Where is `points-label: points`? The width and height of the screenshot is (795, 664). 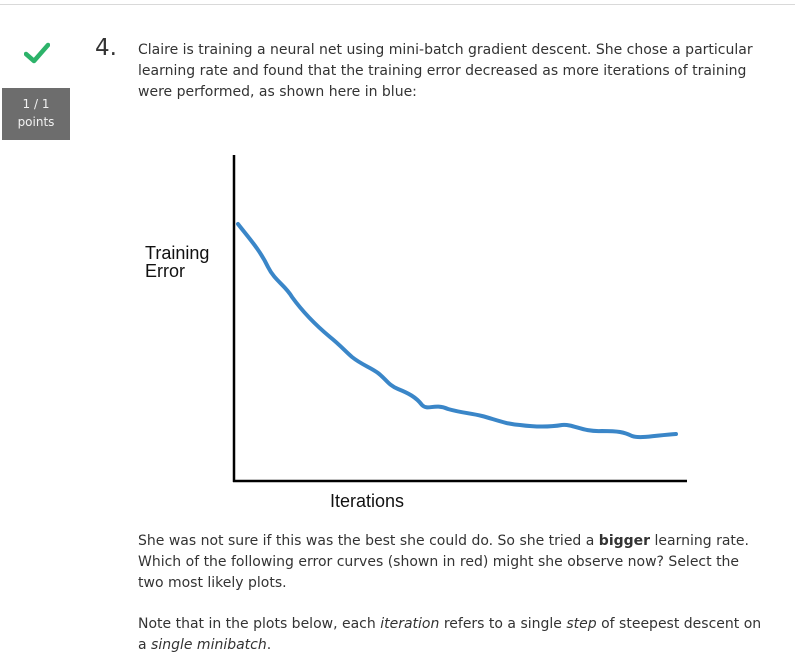 points-label: points is located at coordinates (36, 122).